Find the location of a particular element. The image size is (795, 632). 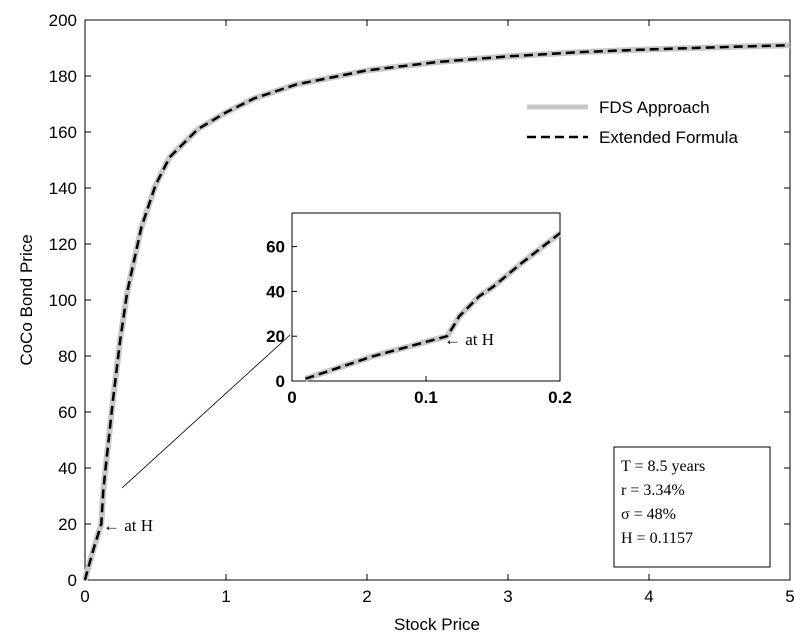

param-rate: r = 3.34% is located at coordinates (653, 490).